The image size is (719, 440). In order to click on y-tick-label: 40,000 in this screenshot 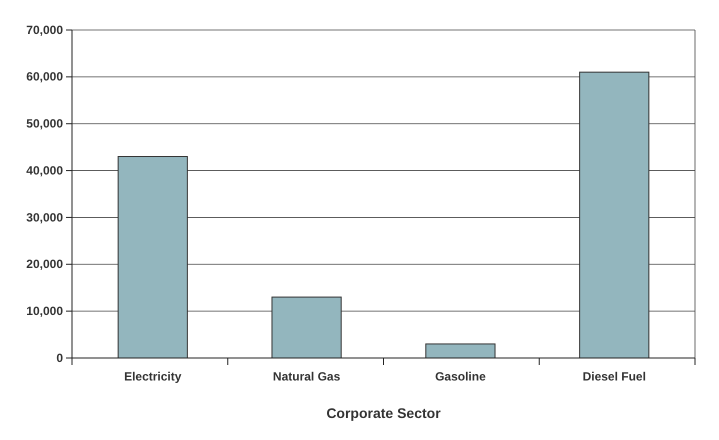, I will do `click(45, 170)`.